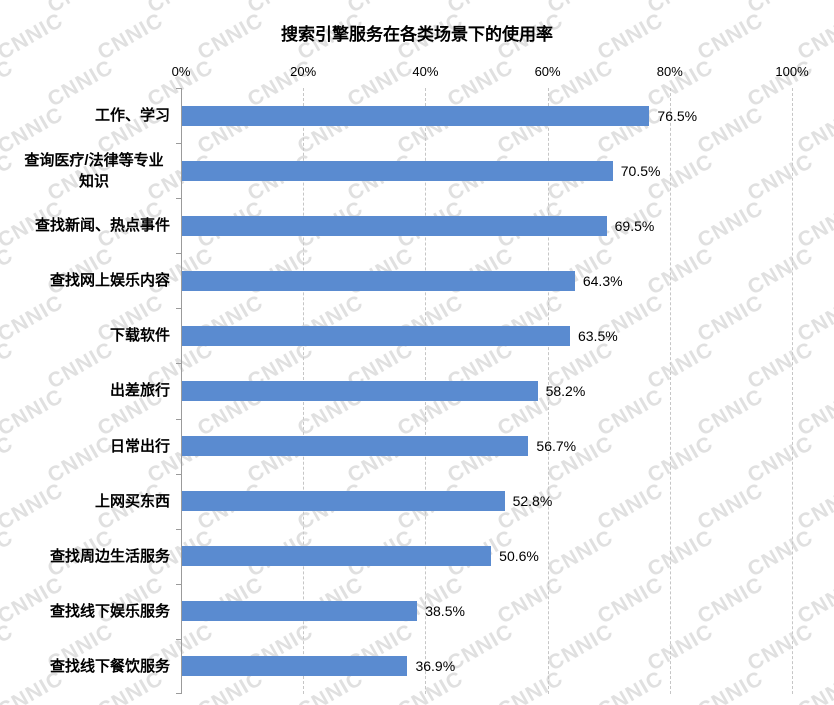 The height and width of the screenshot is (705, 834). I want to click on bar-value-label: 64.3%, so click(602, 280).